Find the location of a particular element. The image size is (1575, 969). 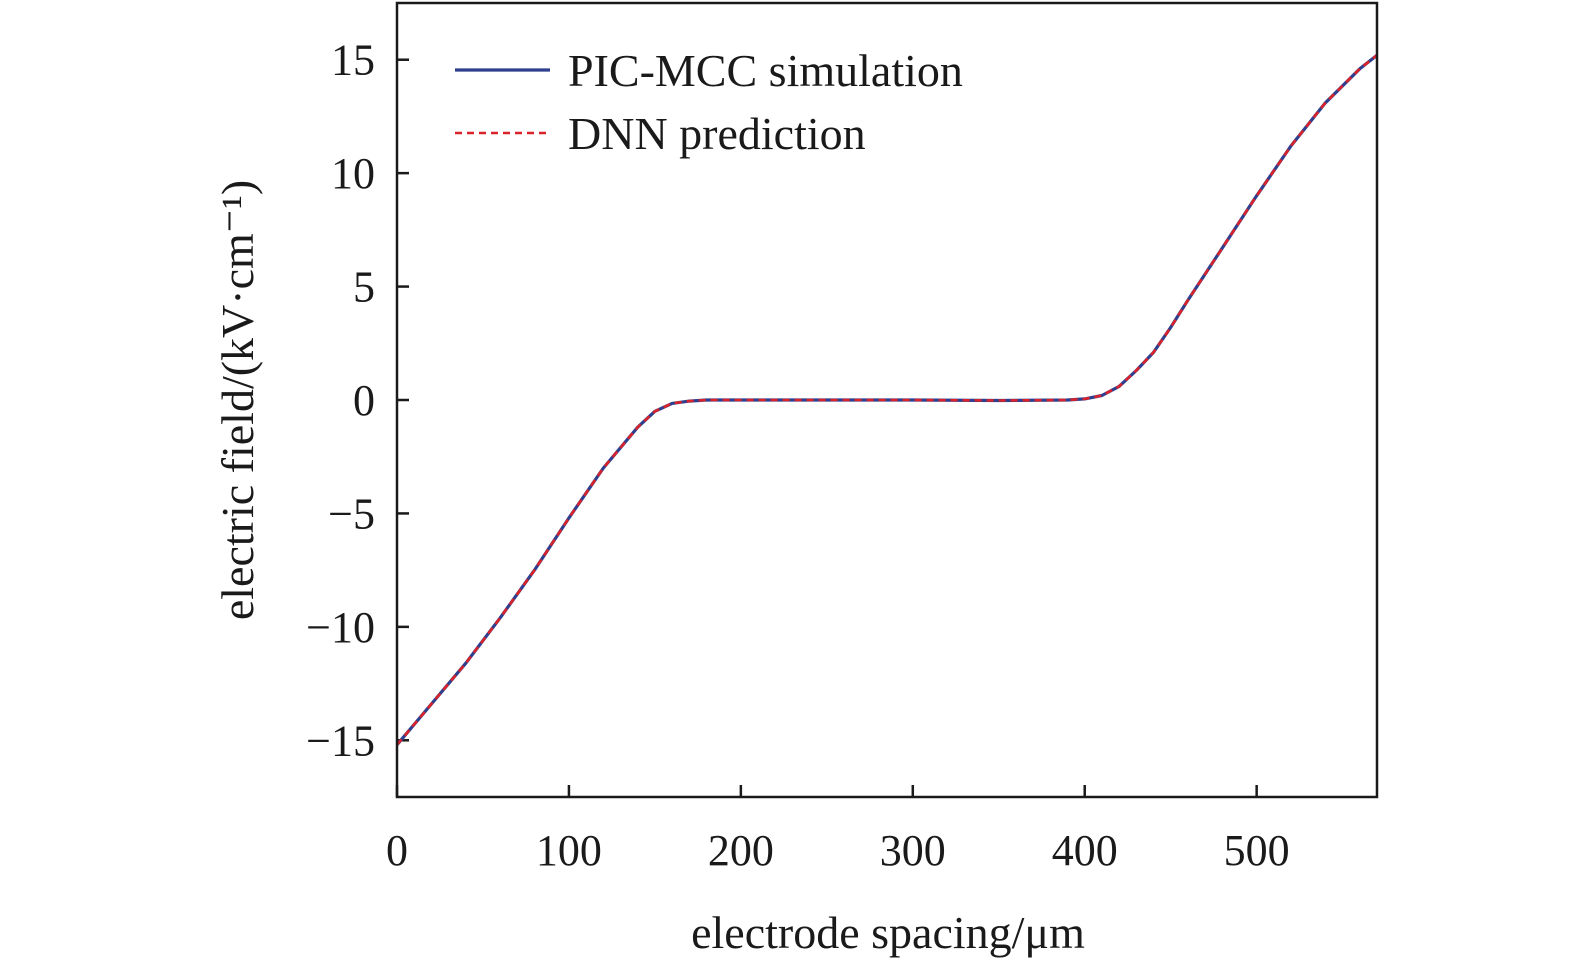

y-tick-label: 15 is located at coordinates (353, 60).